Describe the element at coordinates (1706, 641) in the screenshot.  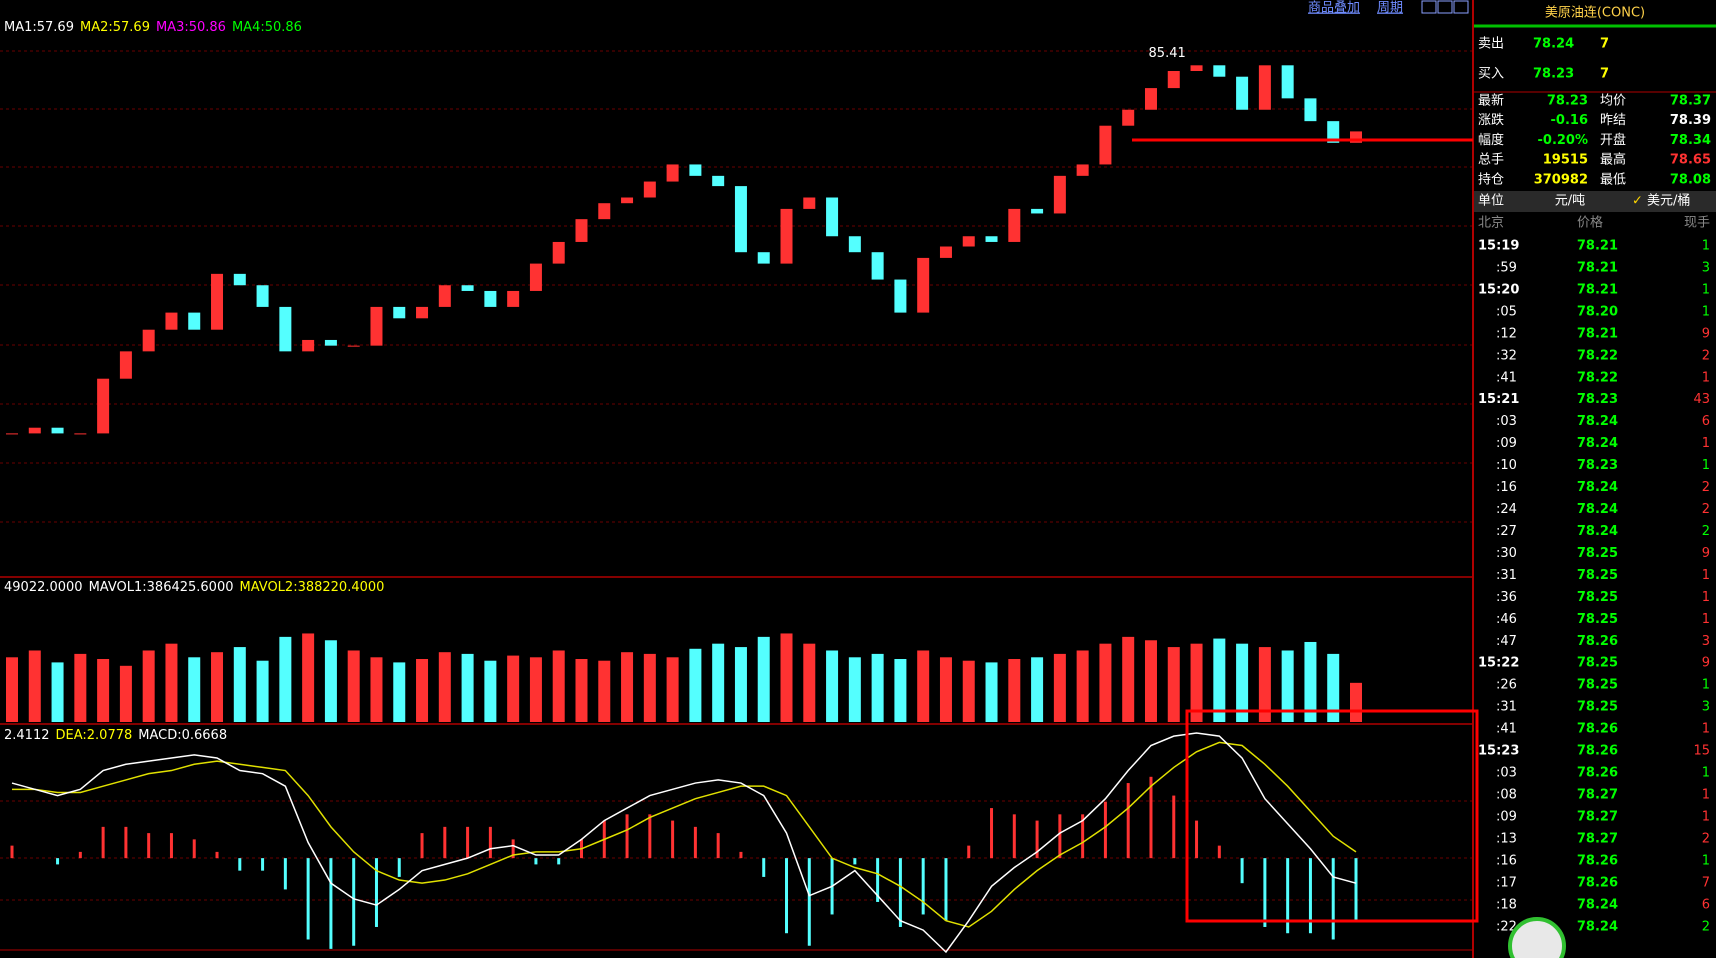
I see `tick-qty: 3` at that location.